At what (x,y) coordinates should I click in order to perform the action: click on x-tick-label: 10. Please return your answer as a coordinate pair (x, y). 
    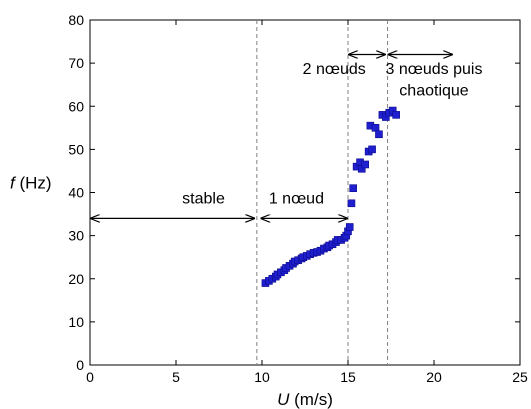
    Looking at the image, I should click on (262, 377).